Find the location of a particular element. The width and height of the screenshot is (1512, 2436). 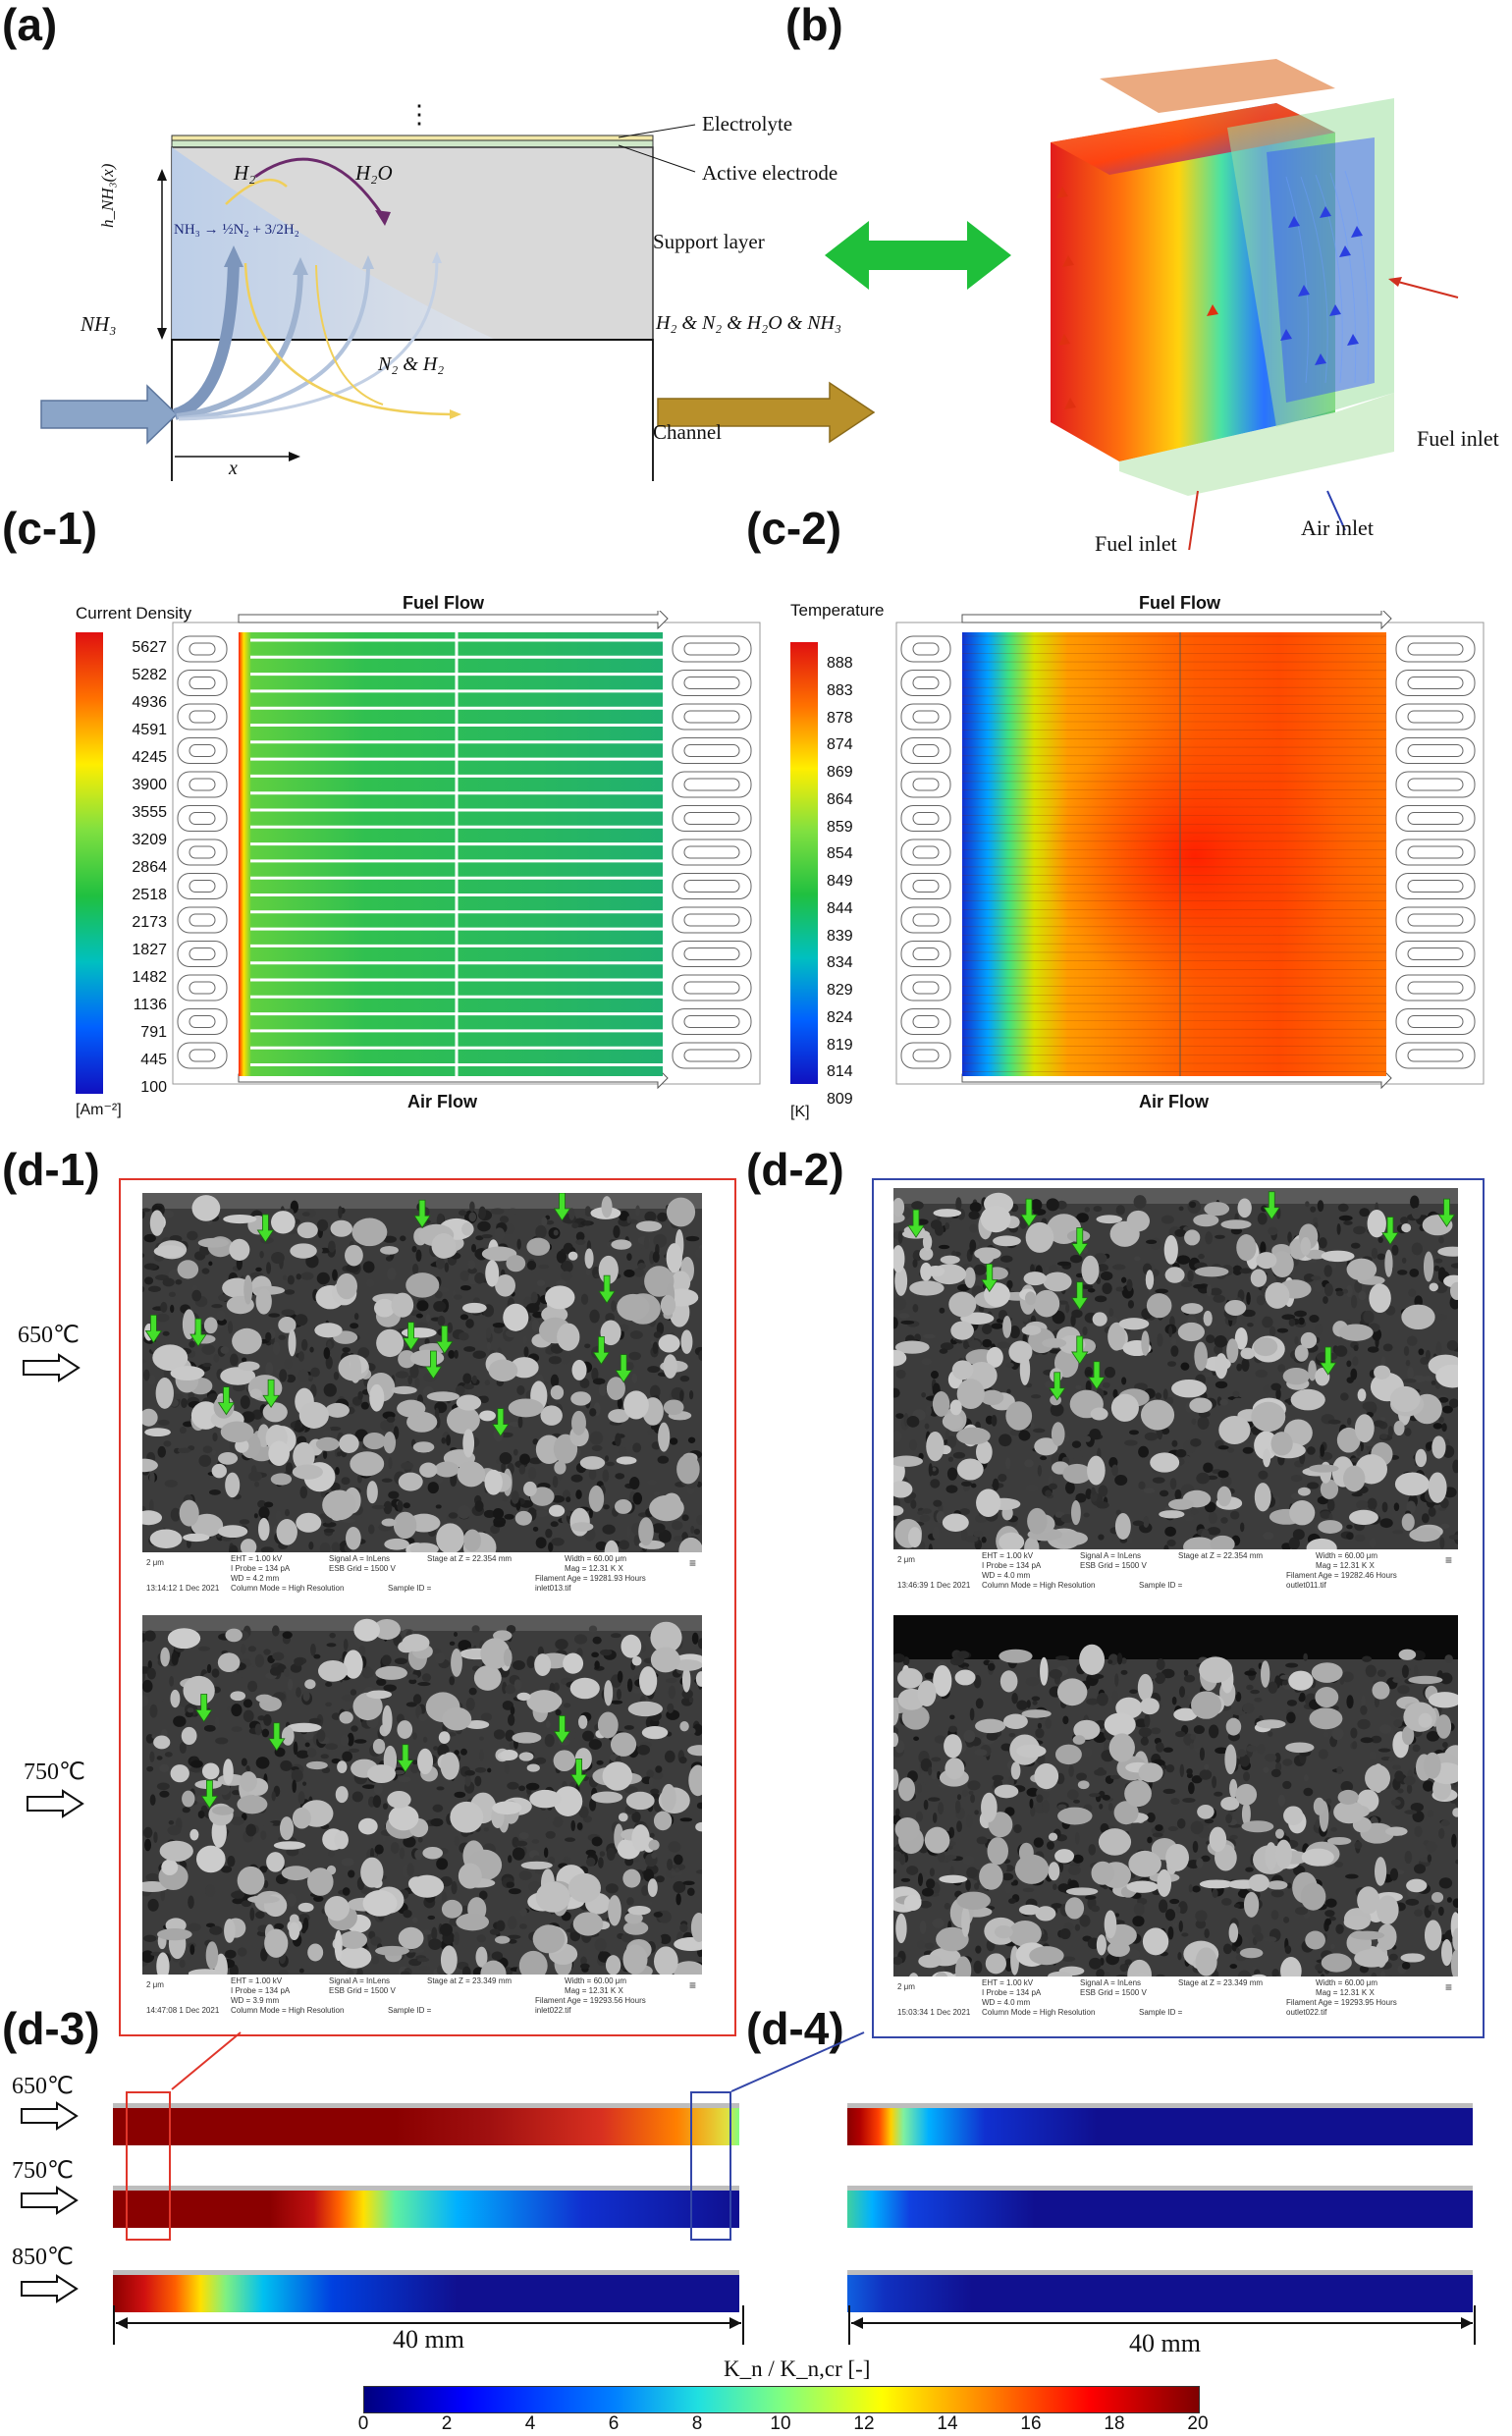

sem-info-file: outlet011.tif is located at coordinates (1306, 1585).